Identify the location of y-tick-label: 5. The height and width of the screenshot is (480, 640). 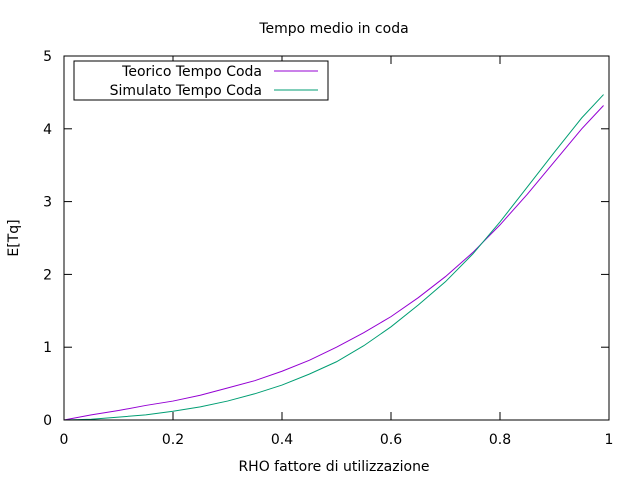
(47, 57).